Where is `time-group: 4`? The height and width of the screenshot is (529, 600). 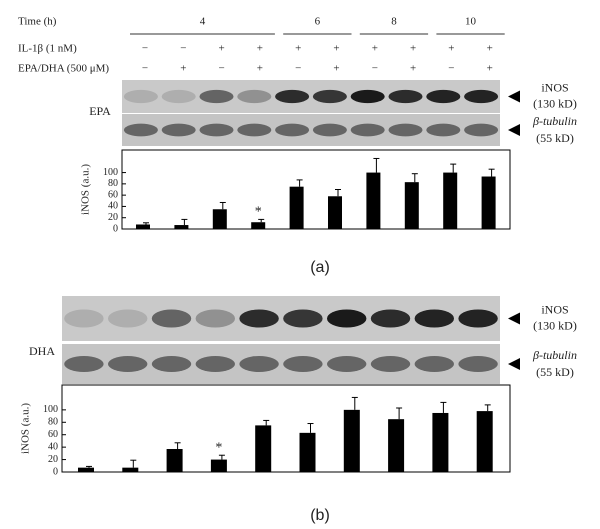
time-group: 4 is located at coordinates (203, 22).